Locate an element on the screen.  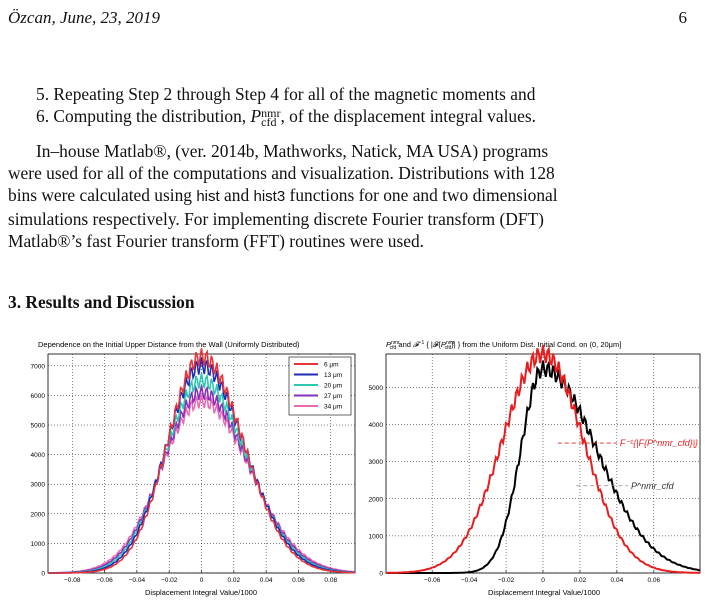
page-number: 6 is located at coordinates (683, 17).